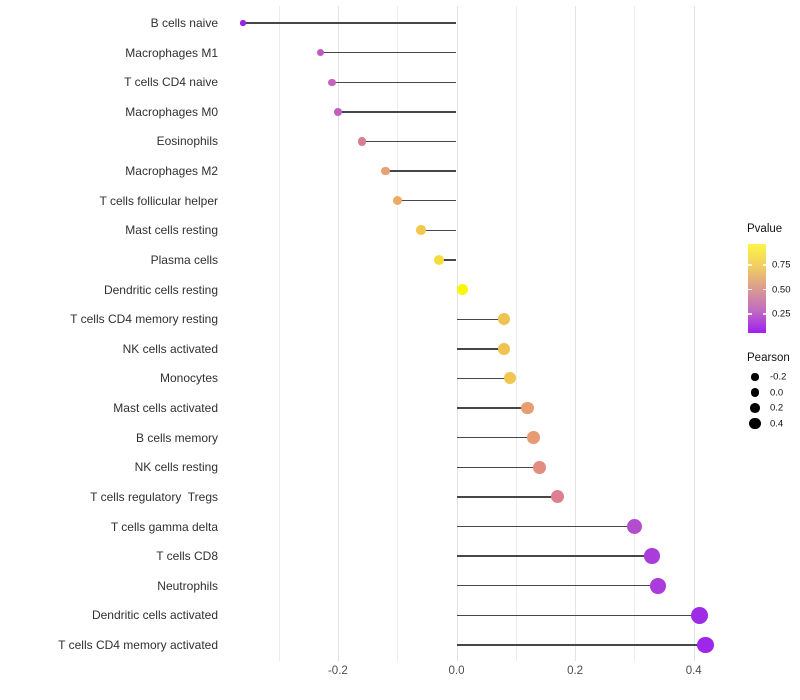  I want to click on pearson-key-label: 0.4, so click(777, 424).